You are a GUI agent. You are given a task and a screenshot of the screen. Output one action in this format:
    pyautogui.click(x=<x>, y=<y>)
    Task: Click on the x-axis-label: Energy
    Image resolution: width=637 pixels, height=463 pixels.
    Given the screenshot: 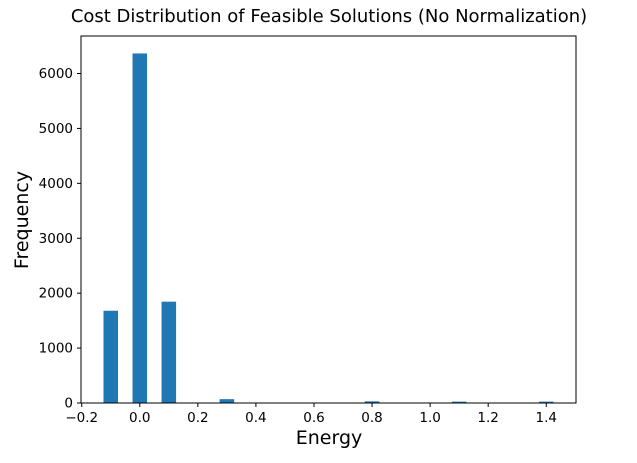 What is the action you would take?
    pyautogui.click(x=329, y=438)
    